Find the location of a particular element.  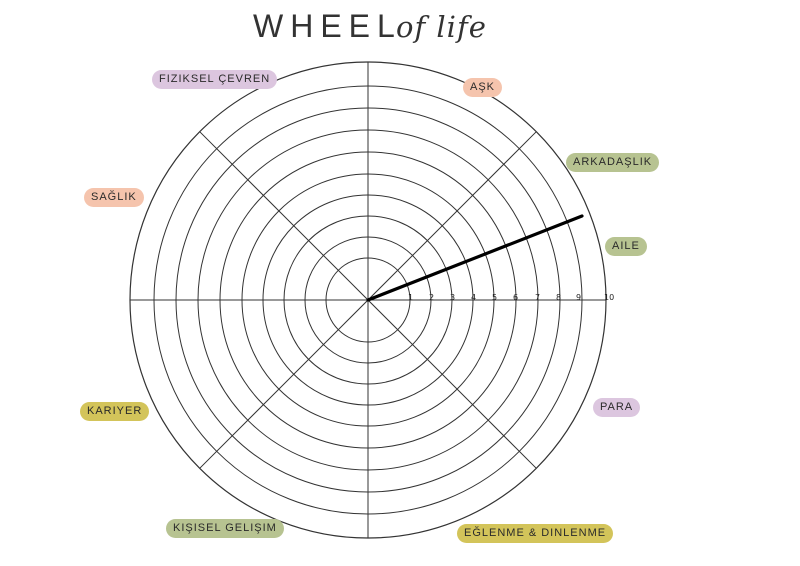

category-eglenme-dinlenme: EĞLENME & DINLENME is located at coordinates (535, 533).